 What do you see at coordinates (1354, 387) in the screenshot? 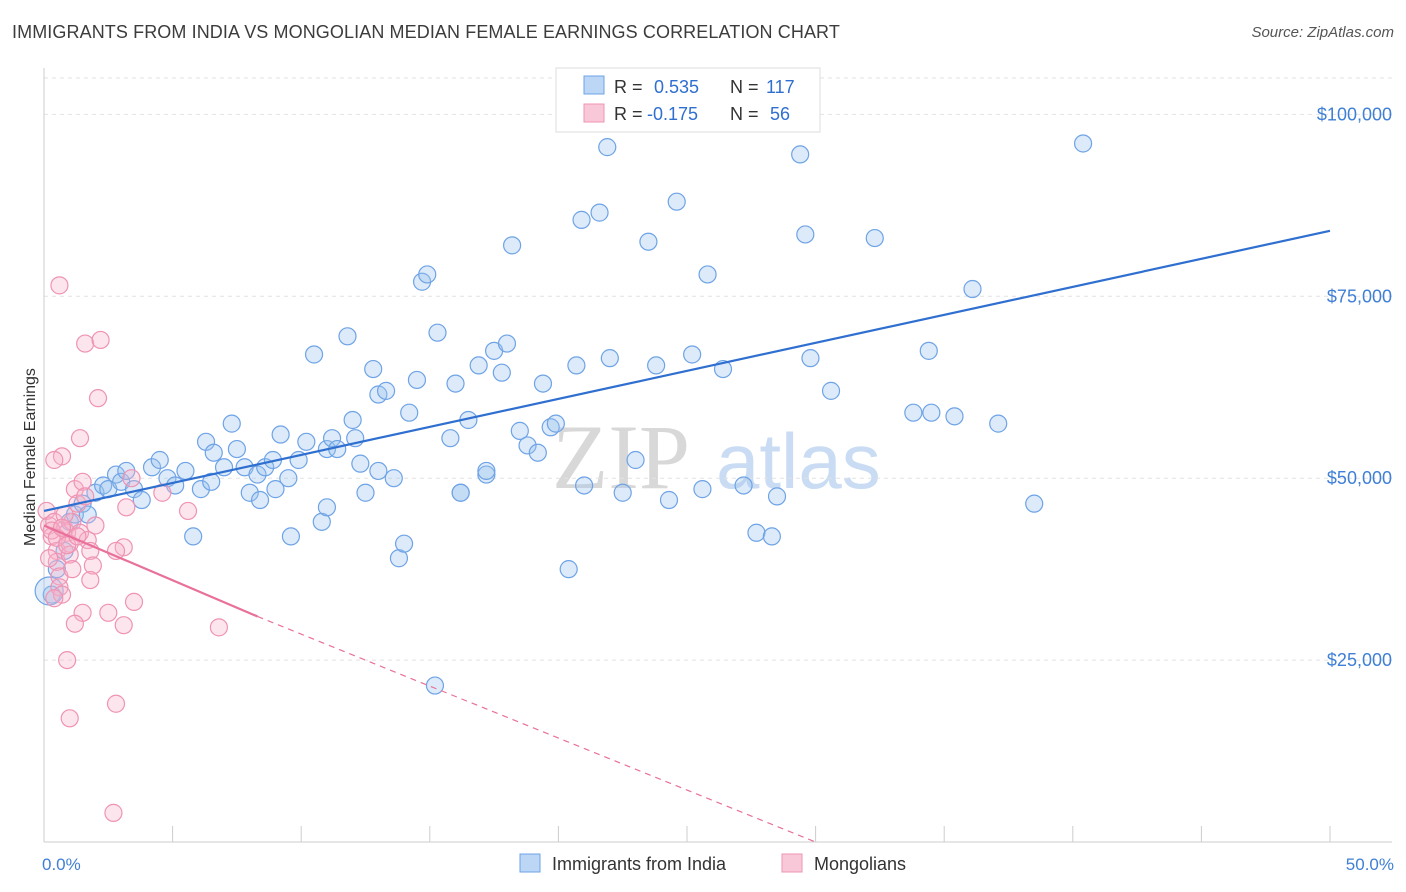
I see `y-tick-labels: $25,000 $50,000 $75,000 $100,000` at bounding box center [1354, 387].